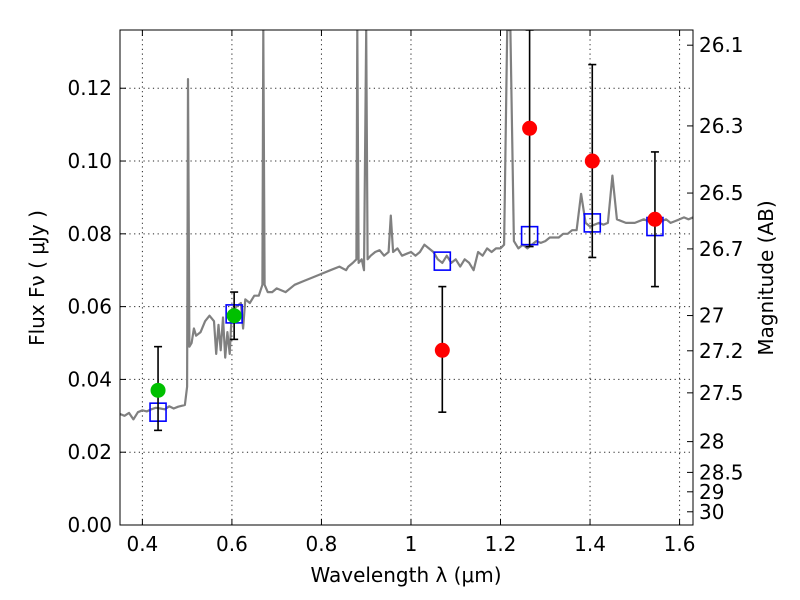  What do you see at coordinates (680, 544) in the screenshot?
I see `x-tick-label: 1.6` at bounding box center [680, 544].